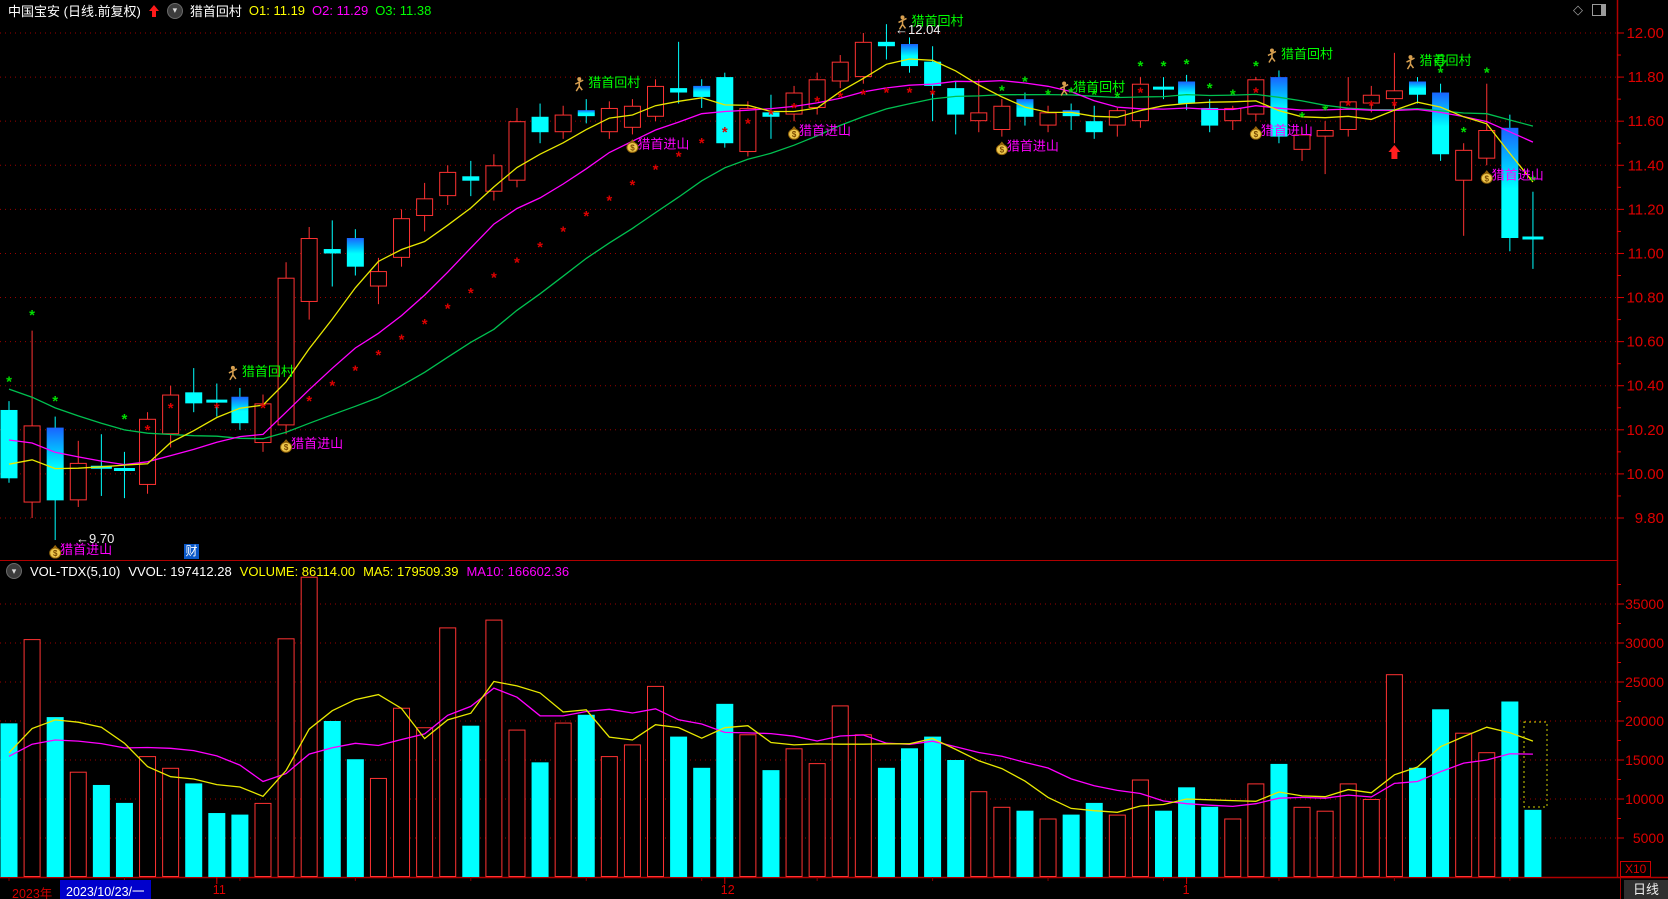  Describe the element at coordinates (1578, 9) in the screenshot. I see `diamond-icon: ◇` at that location.